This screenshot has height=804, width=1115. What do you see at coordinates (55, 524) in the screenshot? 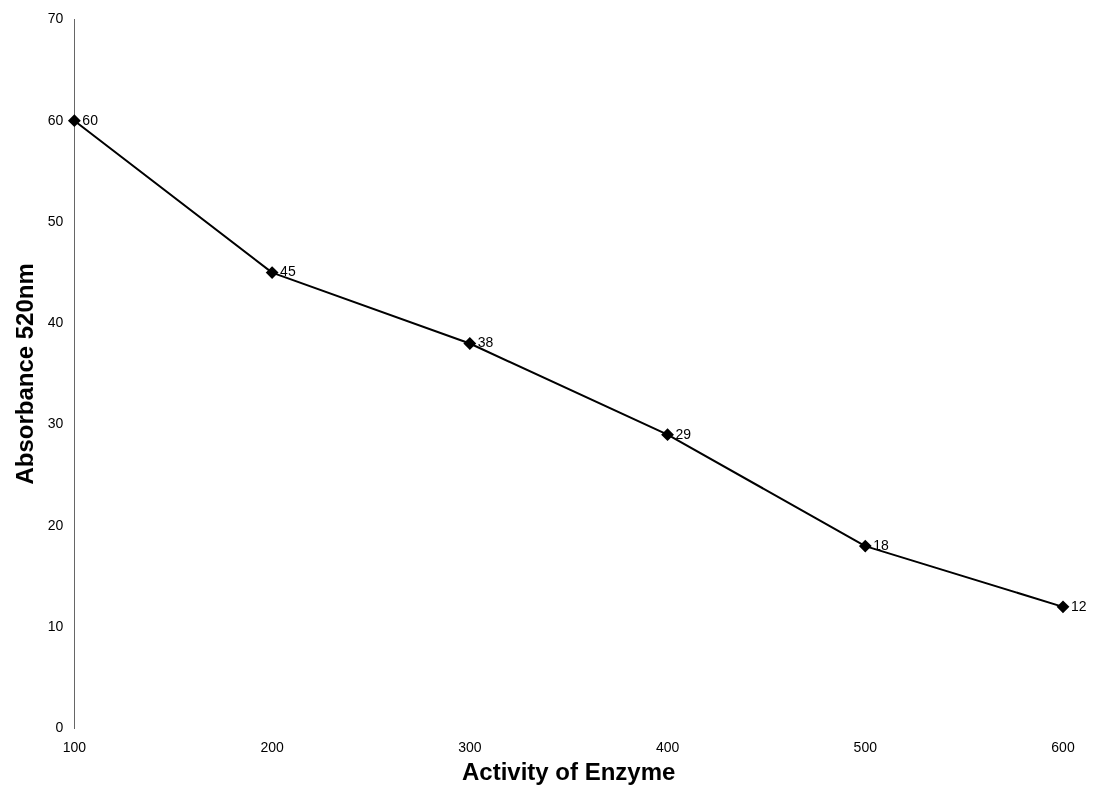
I see `y-tick-label: 20` at bounding box center [55, 524].